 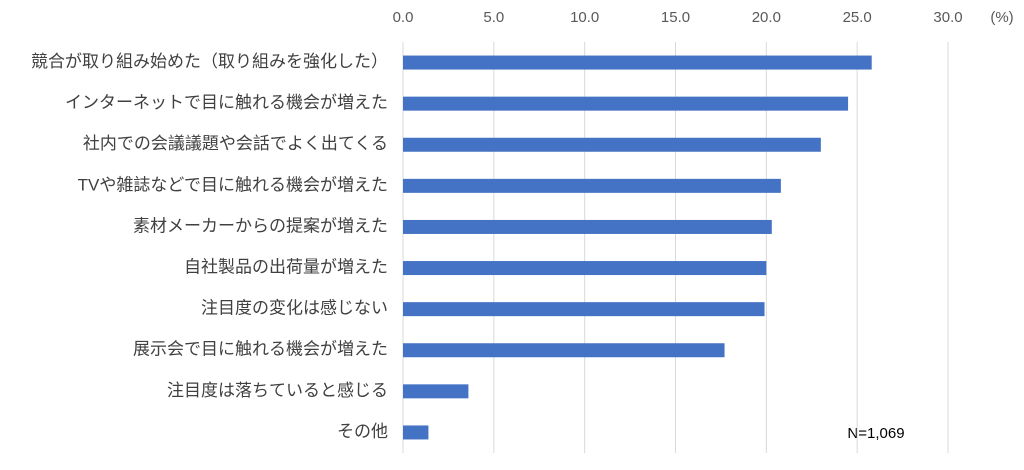 What do you see at coordinates (233, 184) in the screenshot?
I see `y-tick-label: TVや雑誌などで目に触れる機会が増えた` at bounding box center [233, 184].